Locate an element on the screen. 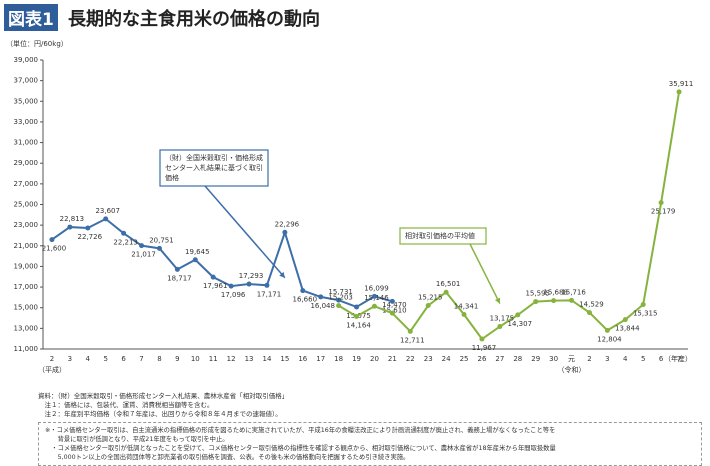 This screenshot has height=466, width=710. x-tick-label: 11 is located at coordinates (213, 359).